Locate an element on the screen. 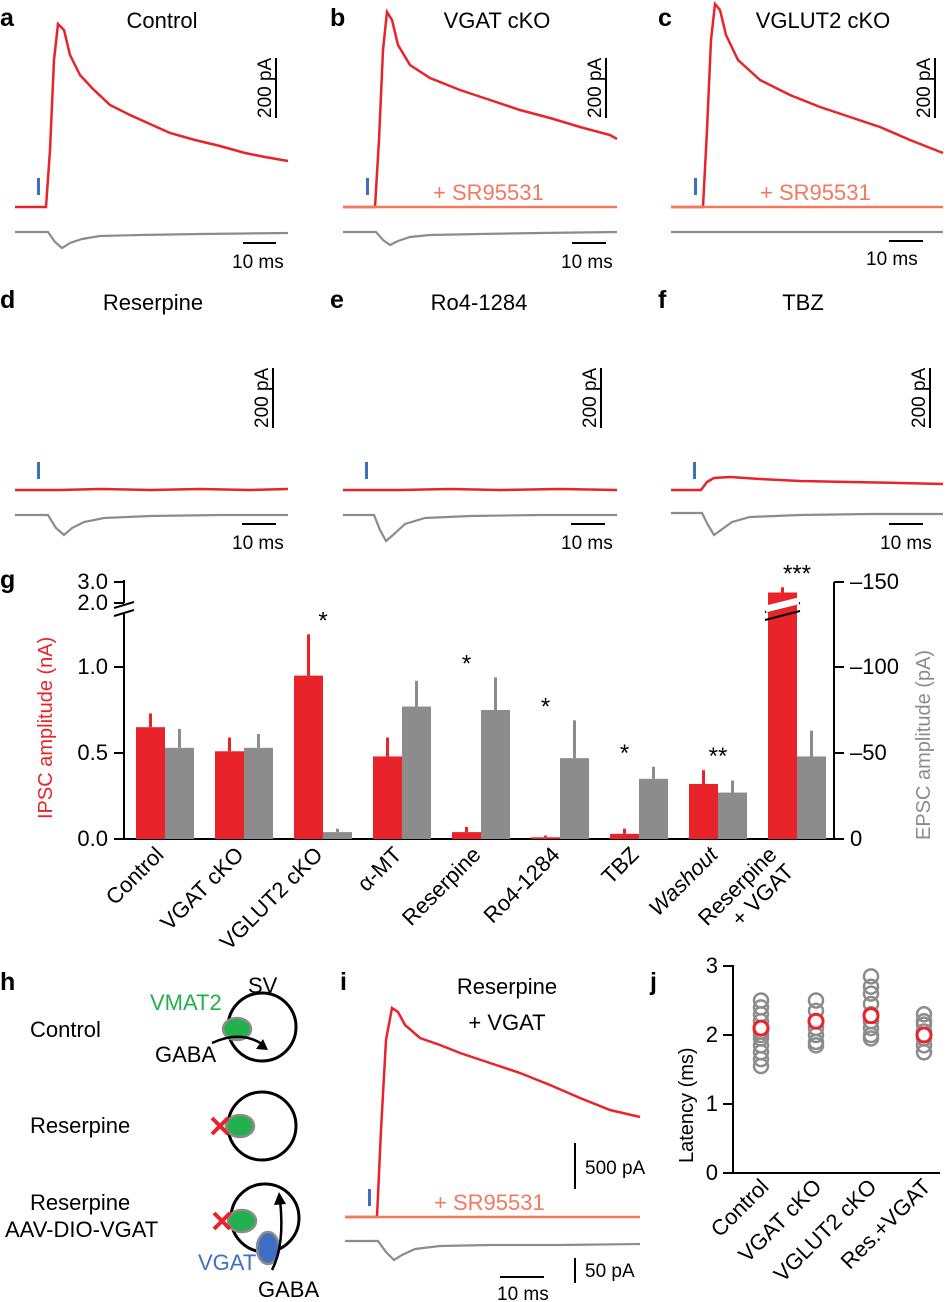  scale-label-x-f: 10 ms is located at coordinates (906, 543).